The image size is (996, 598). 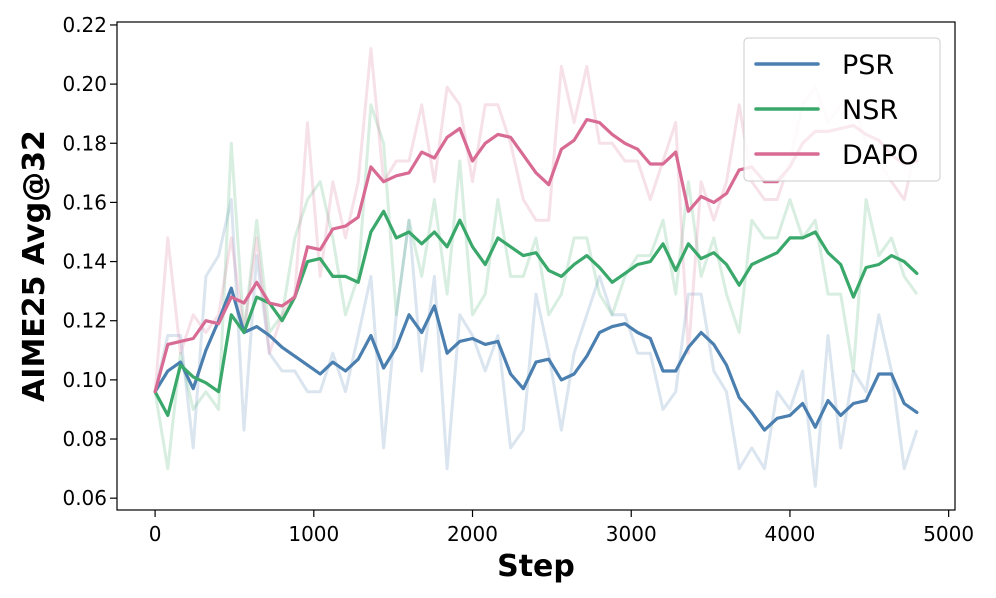 I want to click on y-tick-label: 0.10, so click(x=84, y=380).